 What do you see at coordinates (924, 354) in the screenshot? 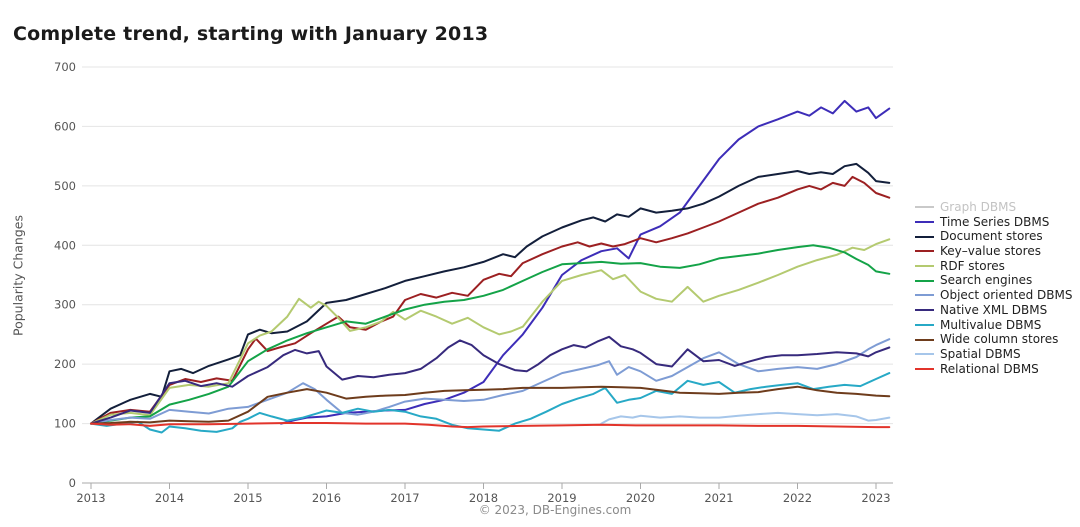
I see `legend-swatch-spatial-dbms` at bounding box center [924, 354].